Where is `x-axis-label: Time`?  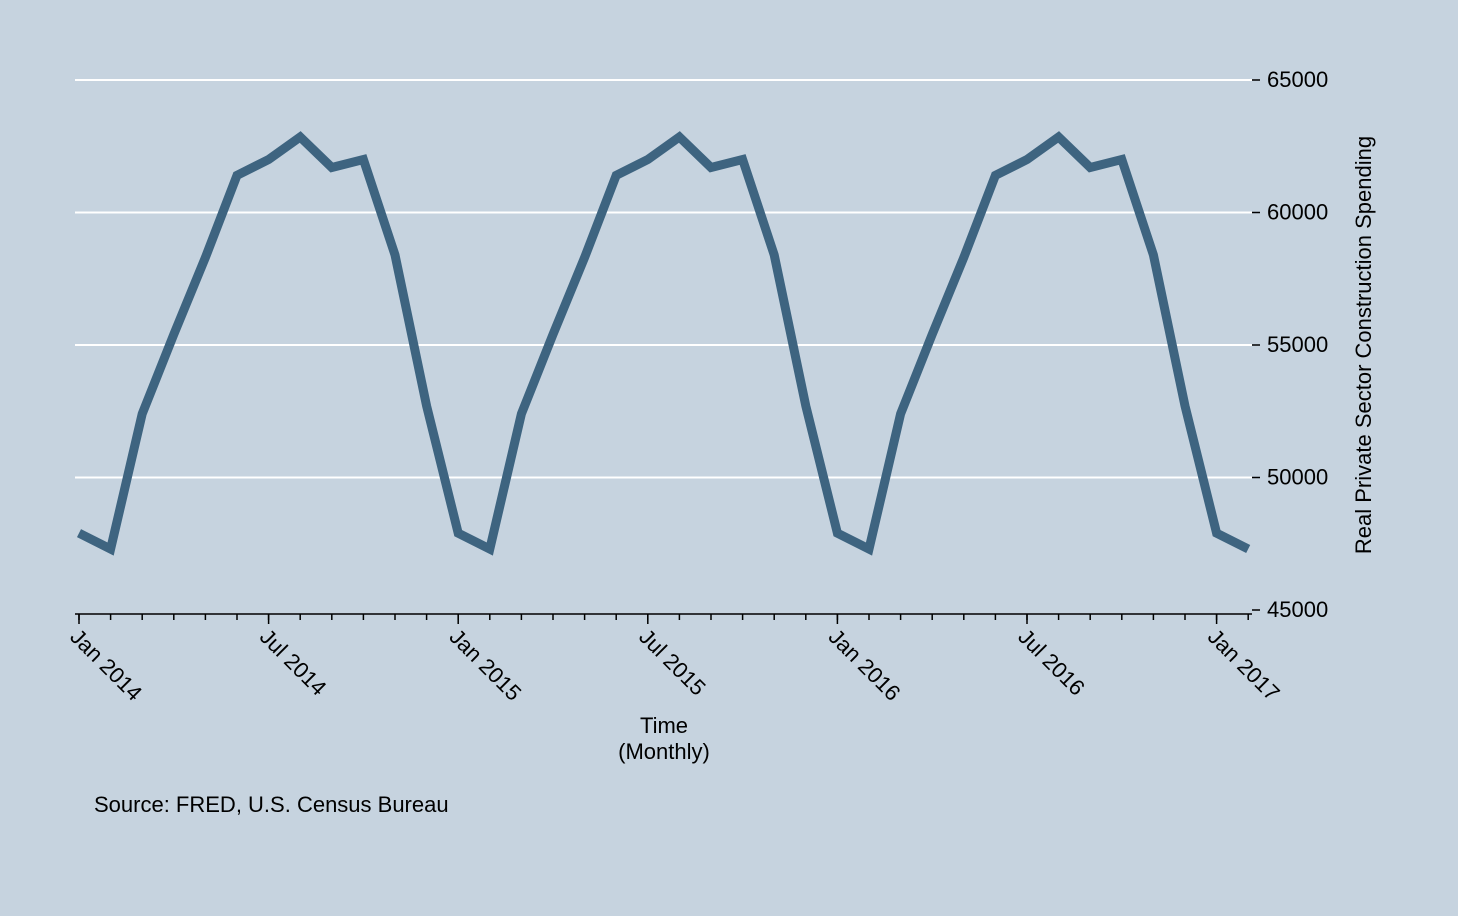 x-axis-label: Time is located at coordinates (664, 725).